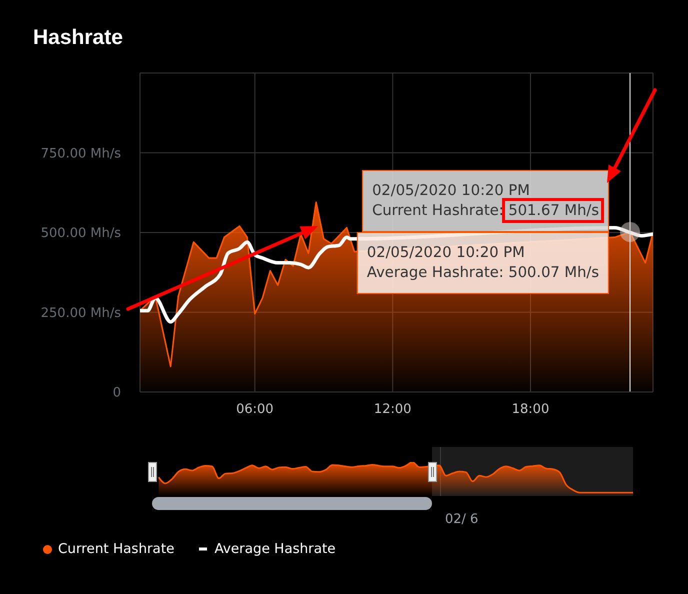 This screenshot has width=688, height=594. Describe the element at coordinates (116, 549) in the screenshot. I see `legend-label: Current Hashrate` at that location.